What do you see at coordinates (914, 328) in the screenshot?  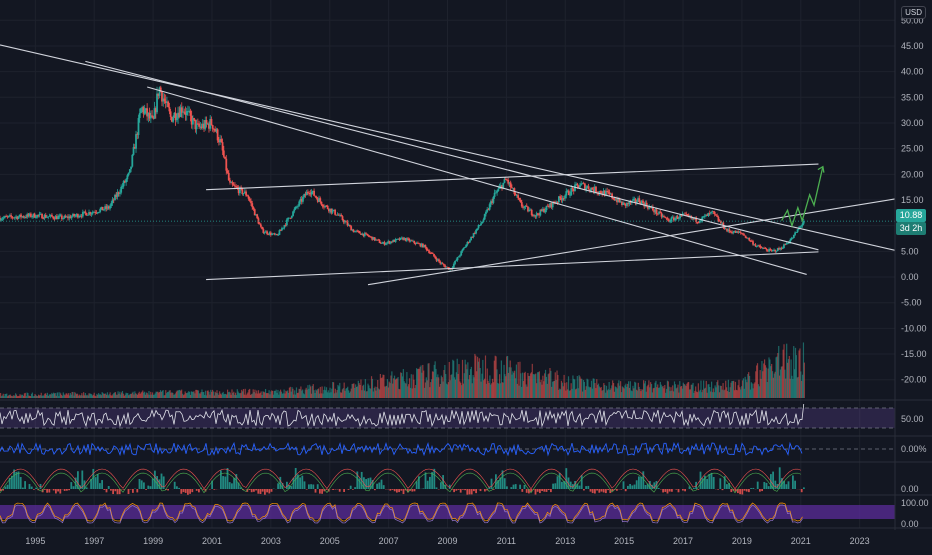 I see `y-tick-label: -10.00` at bounding box center [914, 328].